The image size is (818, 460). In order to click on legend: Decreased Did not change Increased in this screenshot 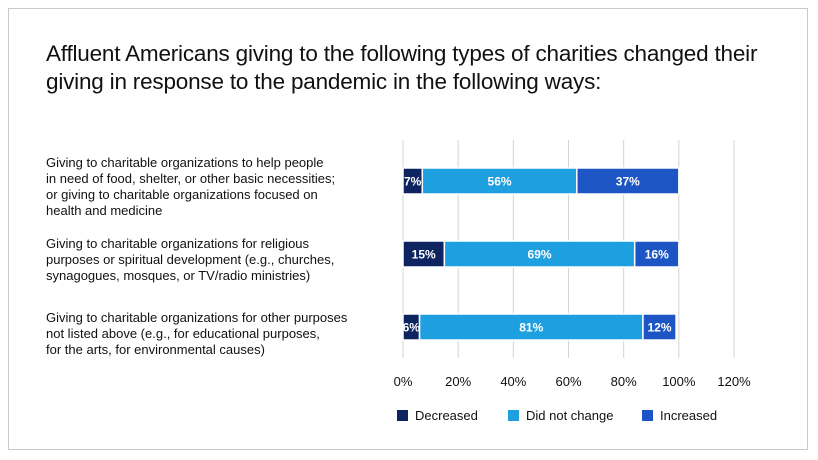, I will do `click(409, 417)`.